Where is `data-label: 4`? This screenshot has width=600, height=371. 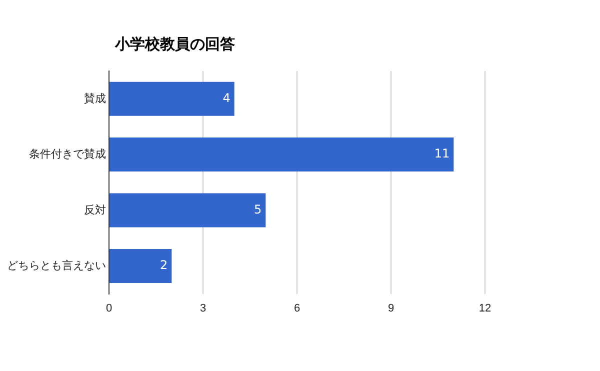
data-label: 4 is located at coordinates (226, 97).